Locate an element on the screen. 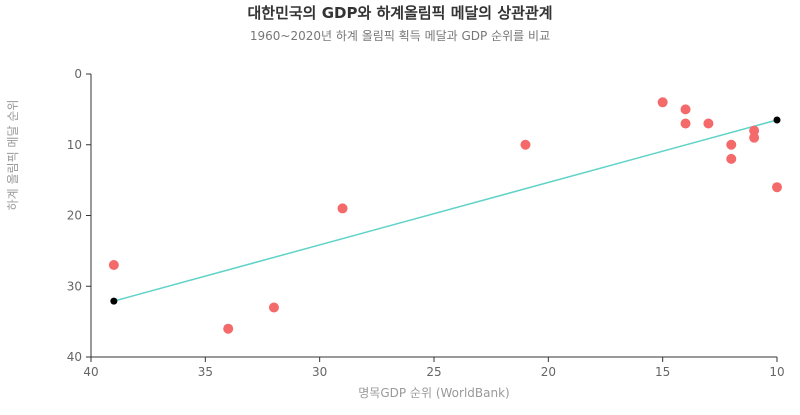  x-tick-label: 30 is located at coordinates (319, 372).